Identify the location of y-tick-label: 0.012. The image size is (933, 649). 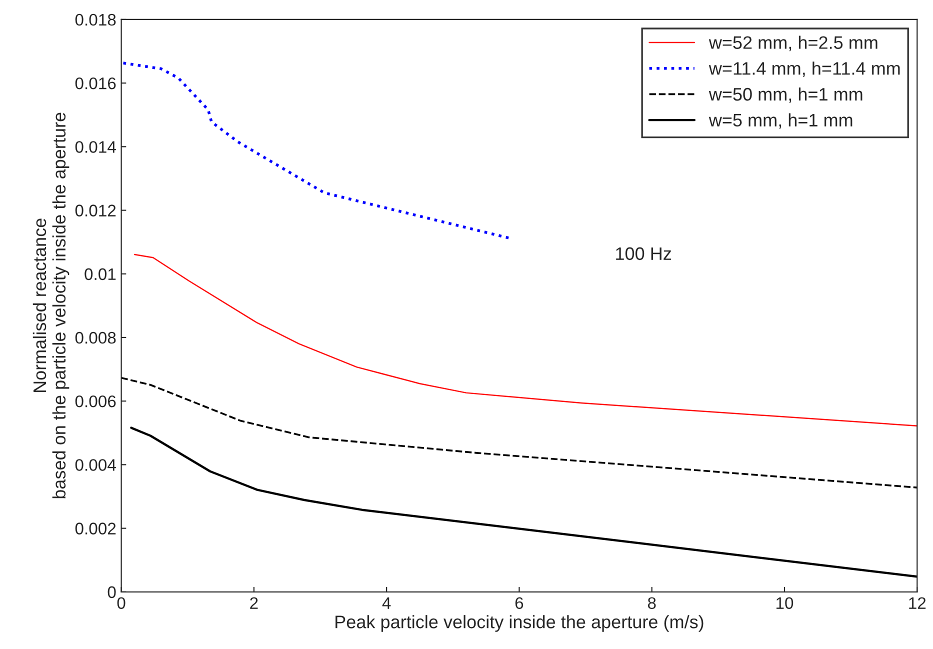
(95, 210).